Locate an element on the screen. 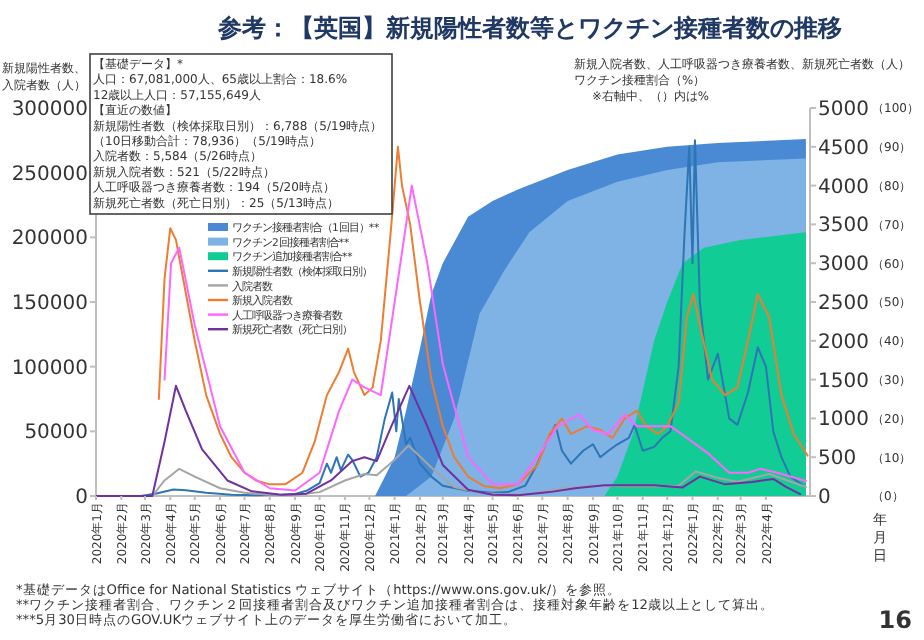 Image resolution: width=924 pixels, height=640 pixels. y2-tick-label: 0 is located at coordinates (824, 498).